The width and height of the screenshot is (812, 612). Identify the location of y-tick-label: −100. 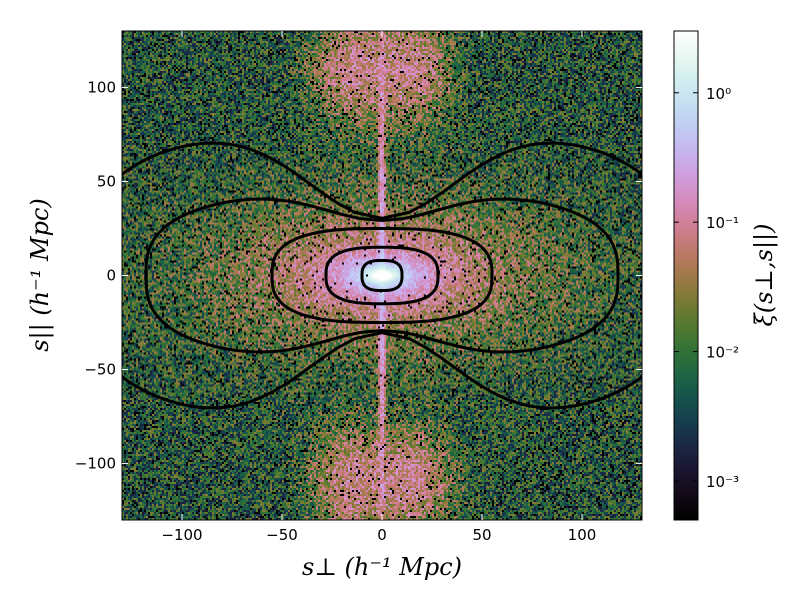
(95, 464).